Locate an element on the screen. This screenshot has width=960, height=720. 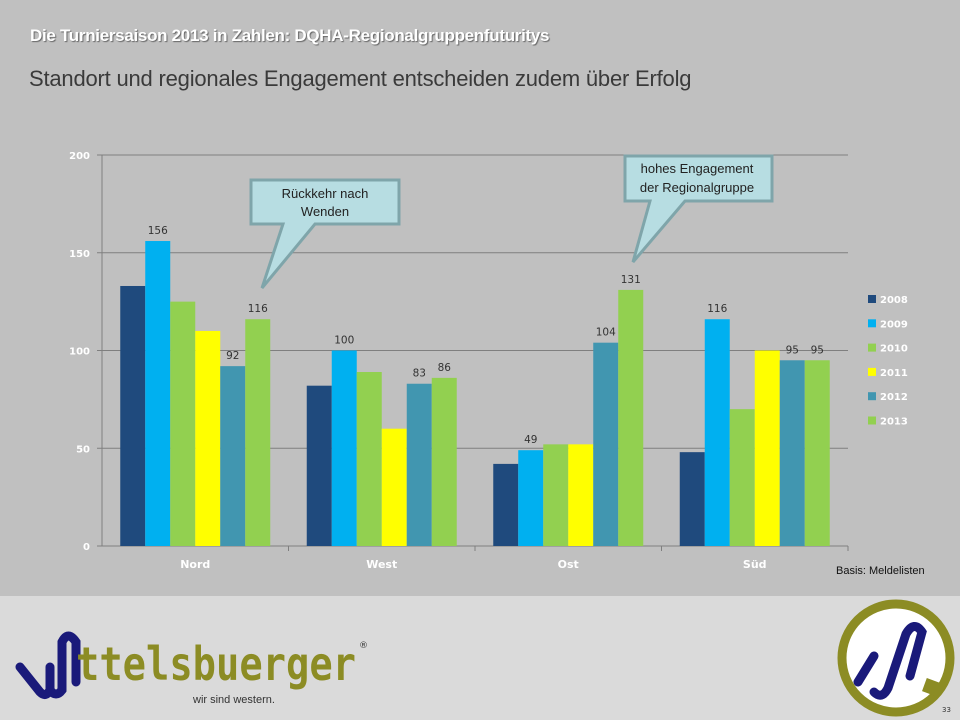
data-label: 49 is located at coordinates (530, 440).